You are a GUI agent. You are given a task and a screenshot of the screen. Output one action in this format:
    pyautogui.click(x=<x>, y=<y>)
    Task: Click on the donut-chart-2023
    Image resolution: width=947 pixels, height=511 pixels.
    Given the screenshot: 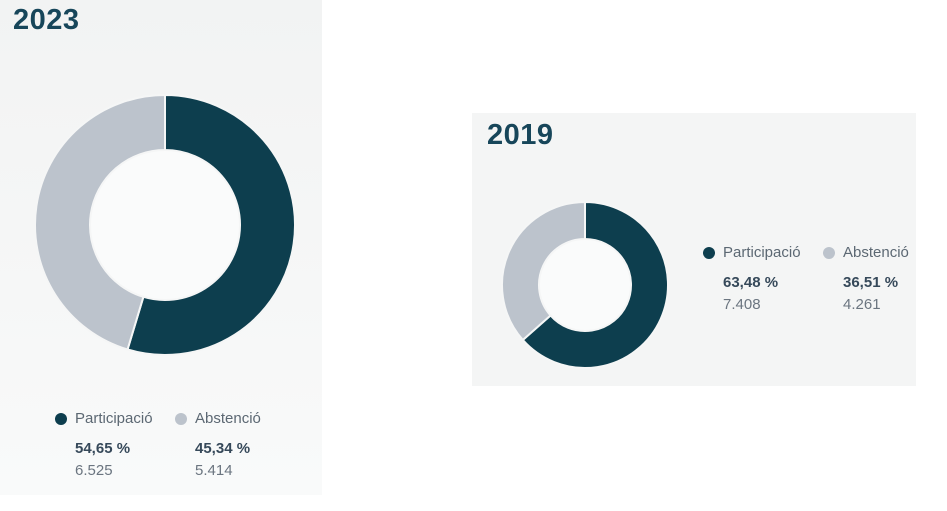 What is the action you would take?
    pyautogui.click(x=165, y=224)
    